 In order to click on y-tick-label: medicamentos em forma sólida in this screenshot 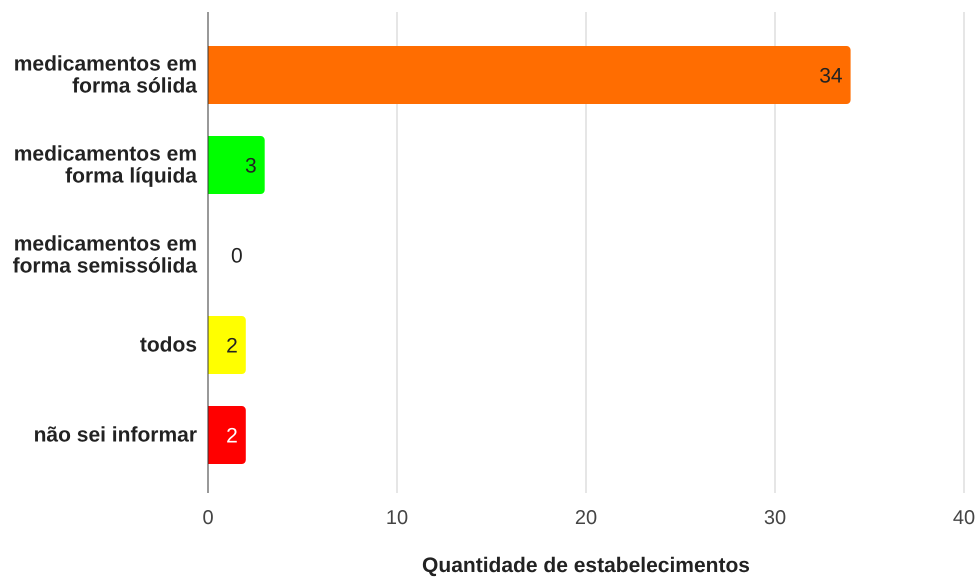, I will do `click(106, 75)`.